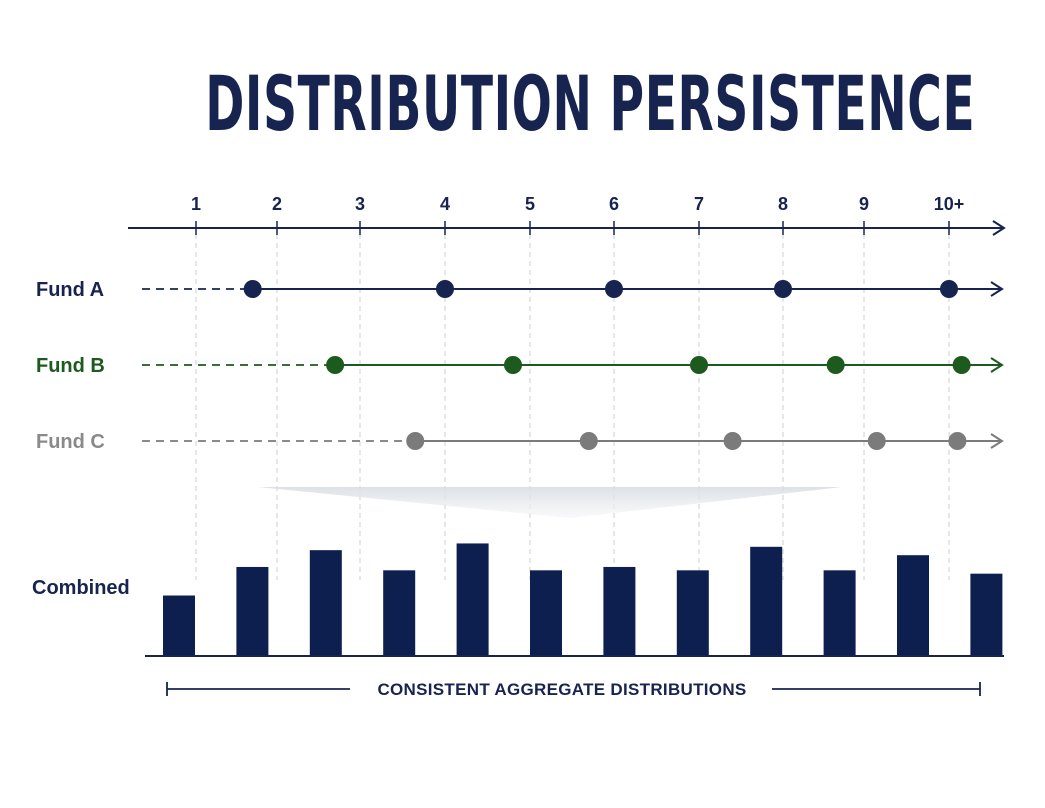 This screenshot has height=808, width=1045. Describe the element at coordinates (864, 204) in the screenshot. I see `tick-label: 9` at that location.